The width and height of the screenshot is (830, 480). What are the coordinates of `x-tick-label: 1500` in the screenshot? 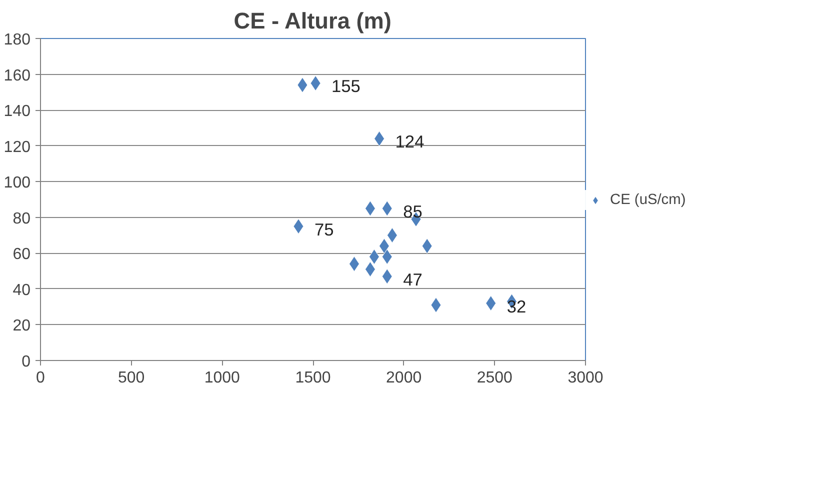 It's located at (313, 378).